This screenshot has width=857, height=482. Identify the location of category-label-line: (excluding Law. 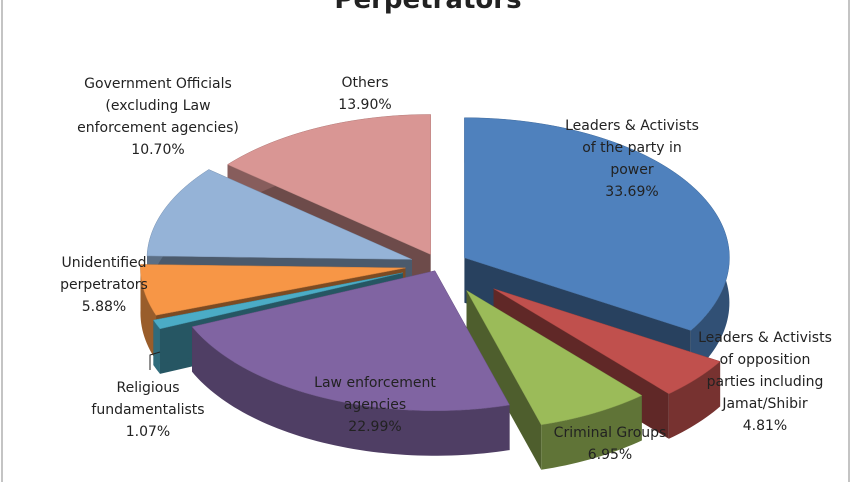
(157, 106).